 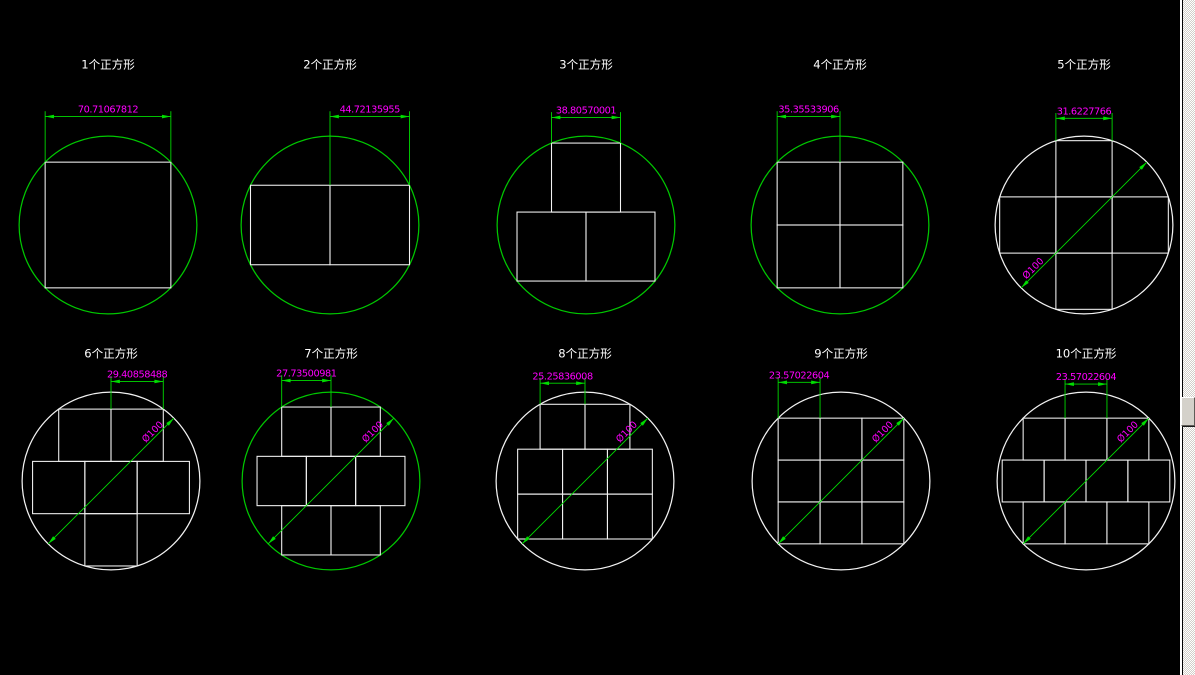 I want to click on dimension: 27.73500981, so click(x=306, y=388).